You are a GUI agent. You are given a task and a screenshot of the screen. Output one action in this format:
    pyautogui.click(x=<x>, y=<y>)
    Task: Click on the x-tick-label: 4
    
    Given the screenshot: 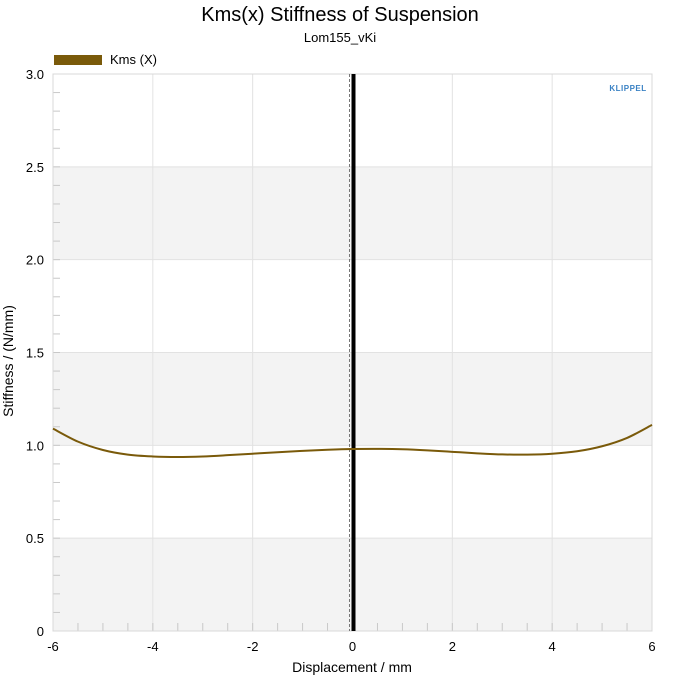 What is the action you would take?
    pyautogui.click(x=552, y=646)
    